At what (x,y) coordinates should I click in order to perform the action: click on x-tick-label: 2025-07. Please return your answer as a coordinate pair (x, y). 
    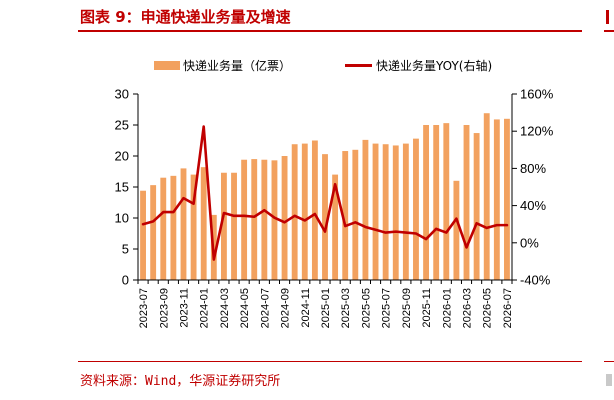
    Looking at the image, I should click on (387, 308).